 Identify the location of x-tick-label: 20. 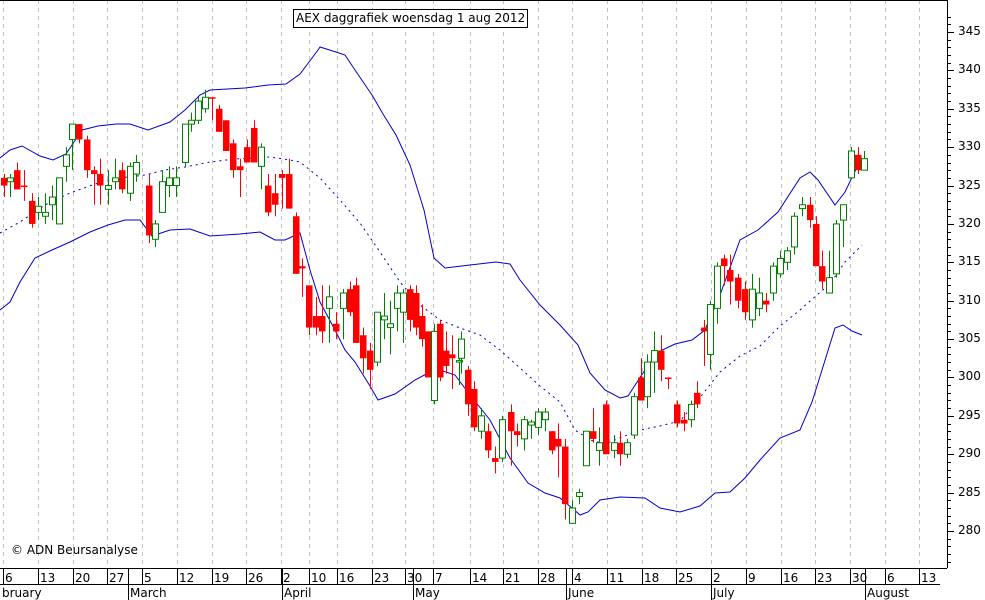
(83, 578).